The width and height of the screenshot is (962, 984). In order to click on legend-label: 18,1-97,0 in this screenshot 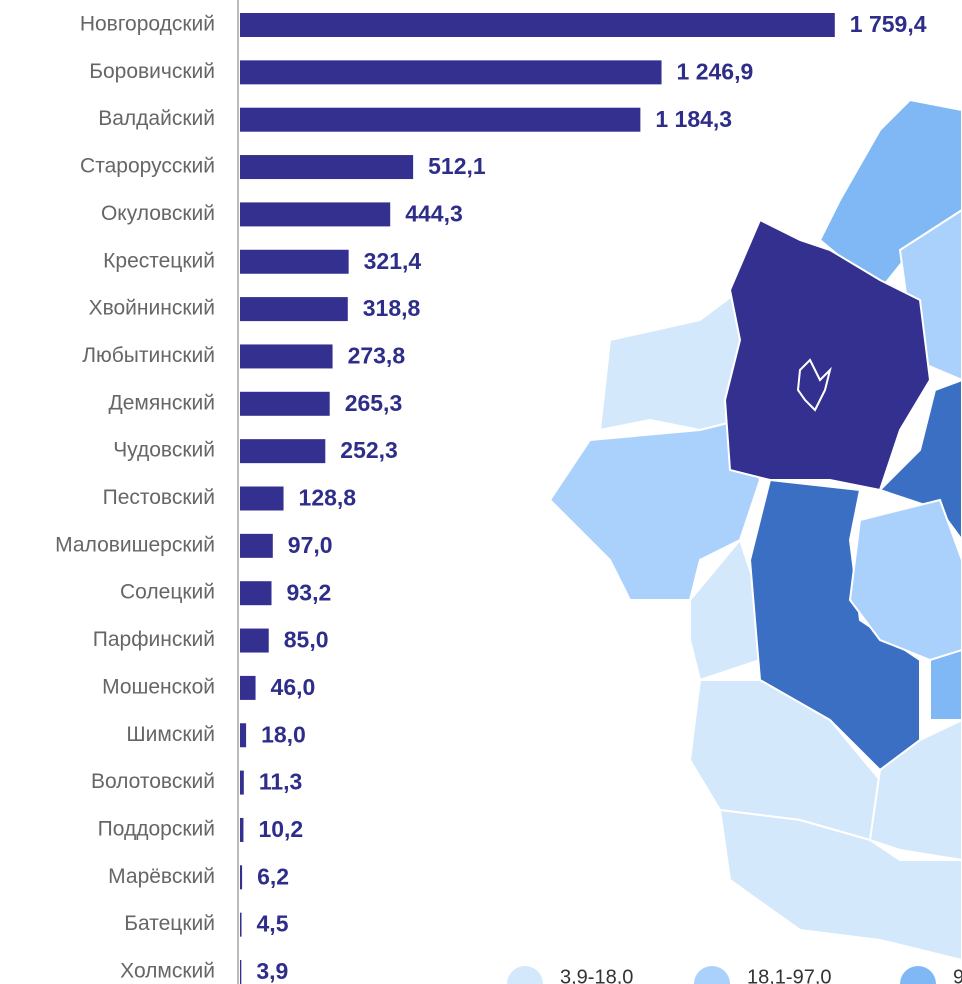, I will do `click(789, 975)`.